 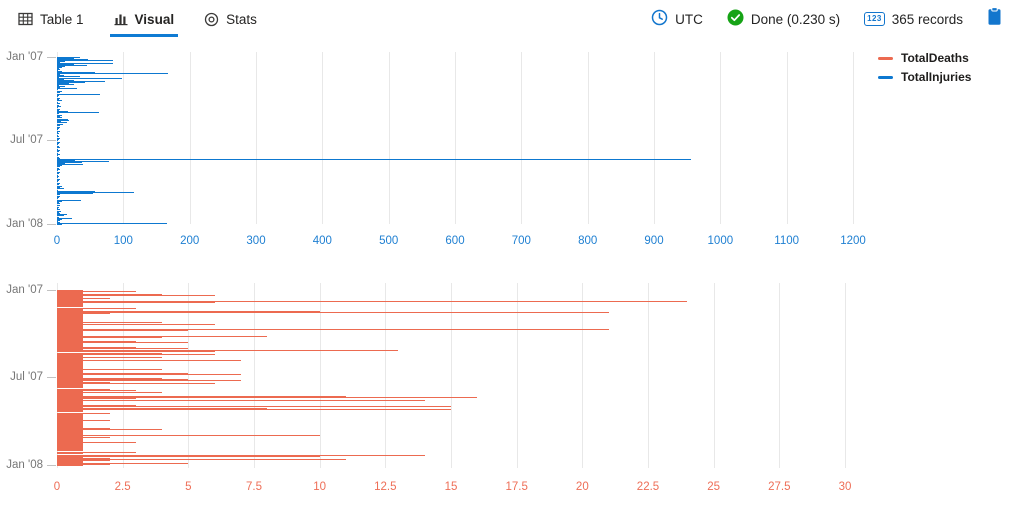 I want to click on y-tick-label: Jan '08, so click(x=24, y=465).